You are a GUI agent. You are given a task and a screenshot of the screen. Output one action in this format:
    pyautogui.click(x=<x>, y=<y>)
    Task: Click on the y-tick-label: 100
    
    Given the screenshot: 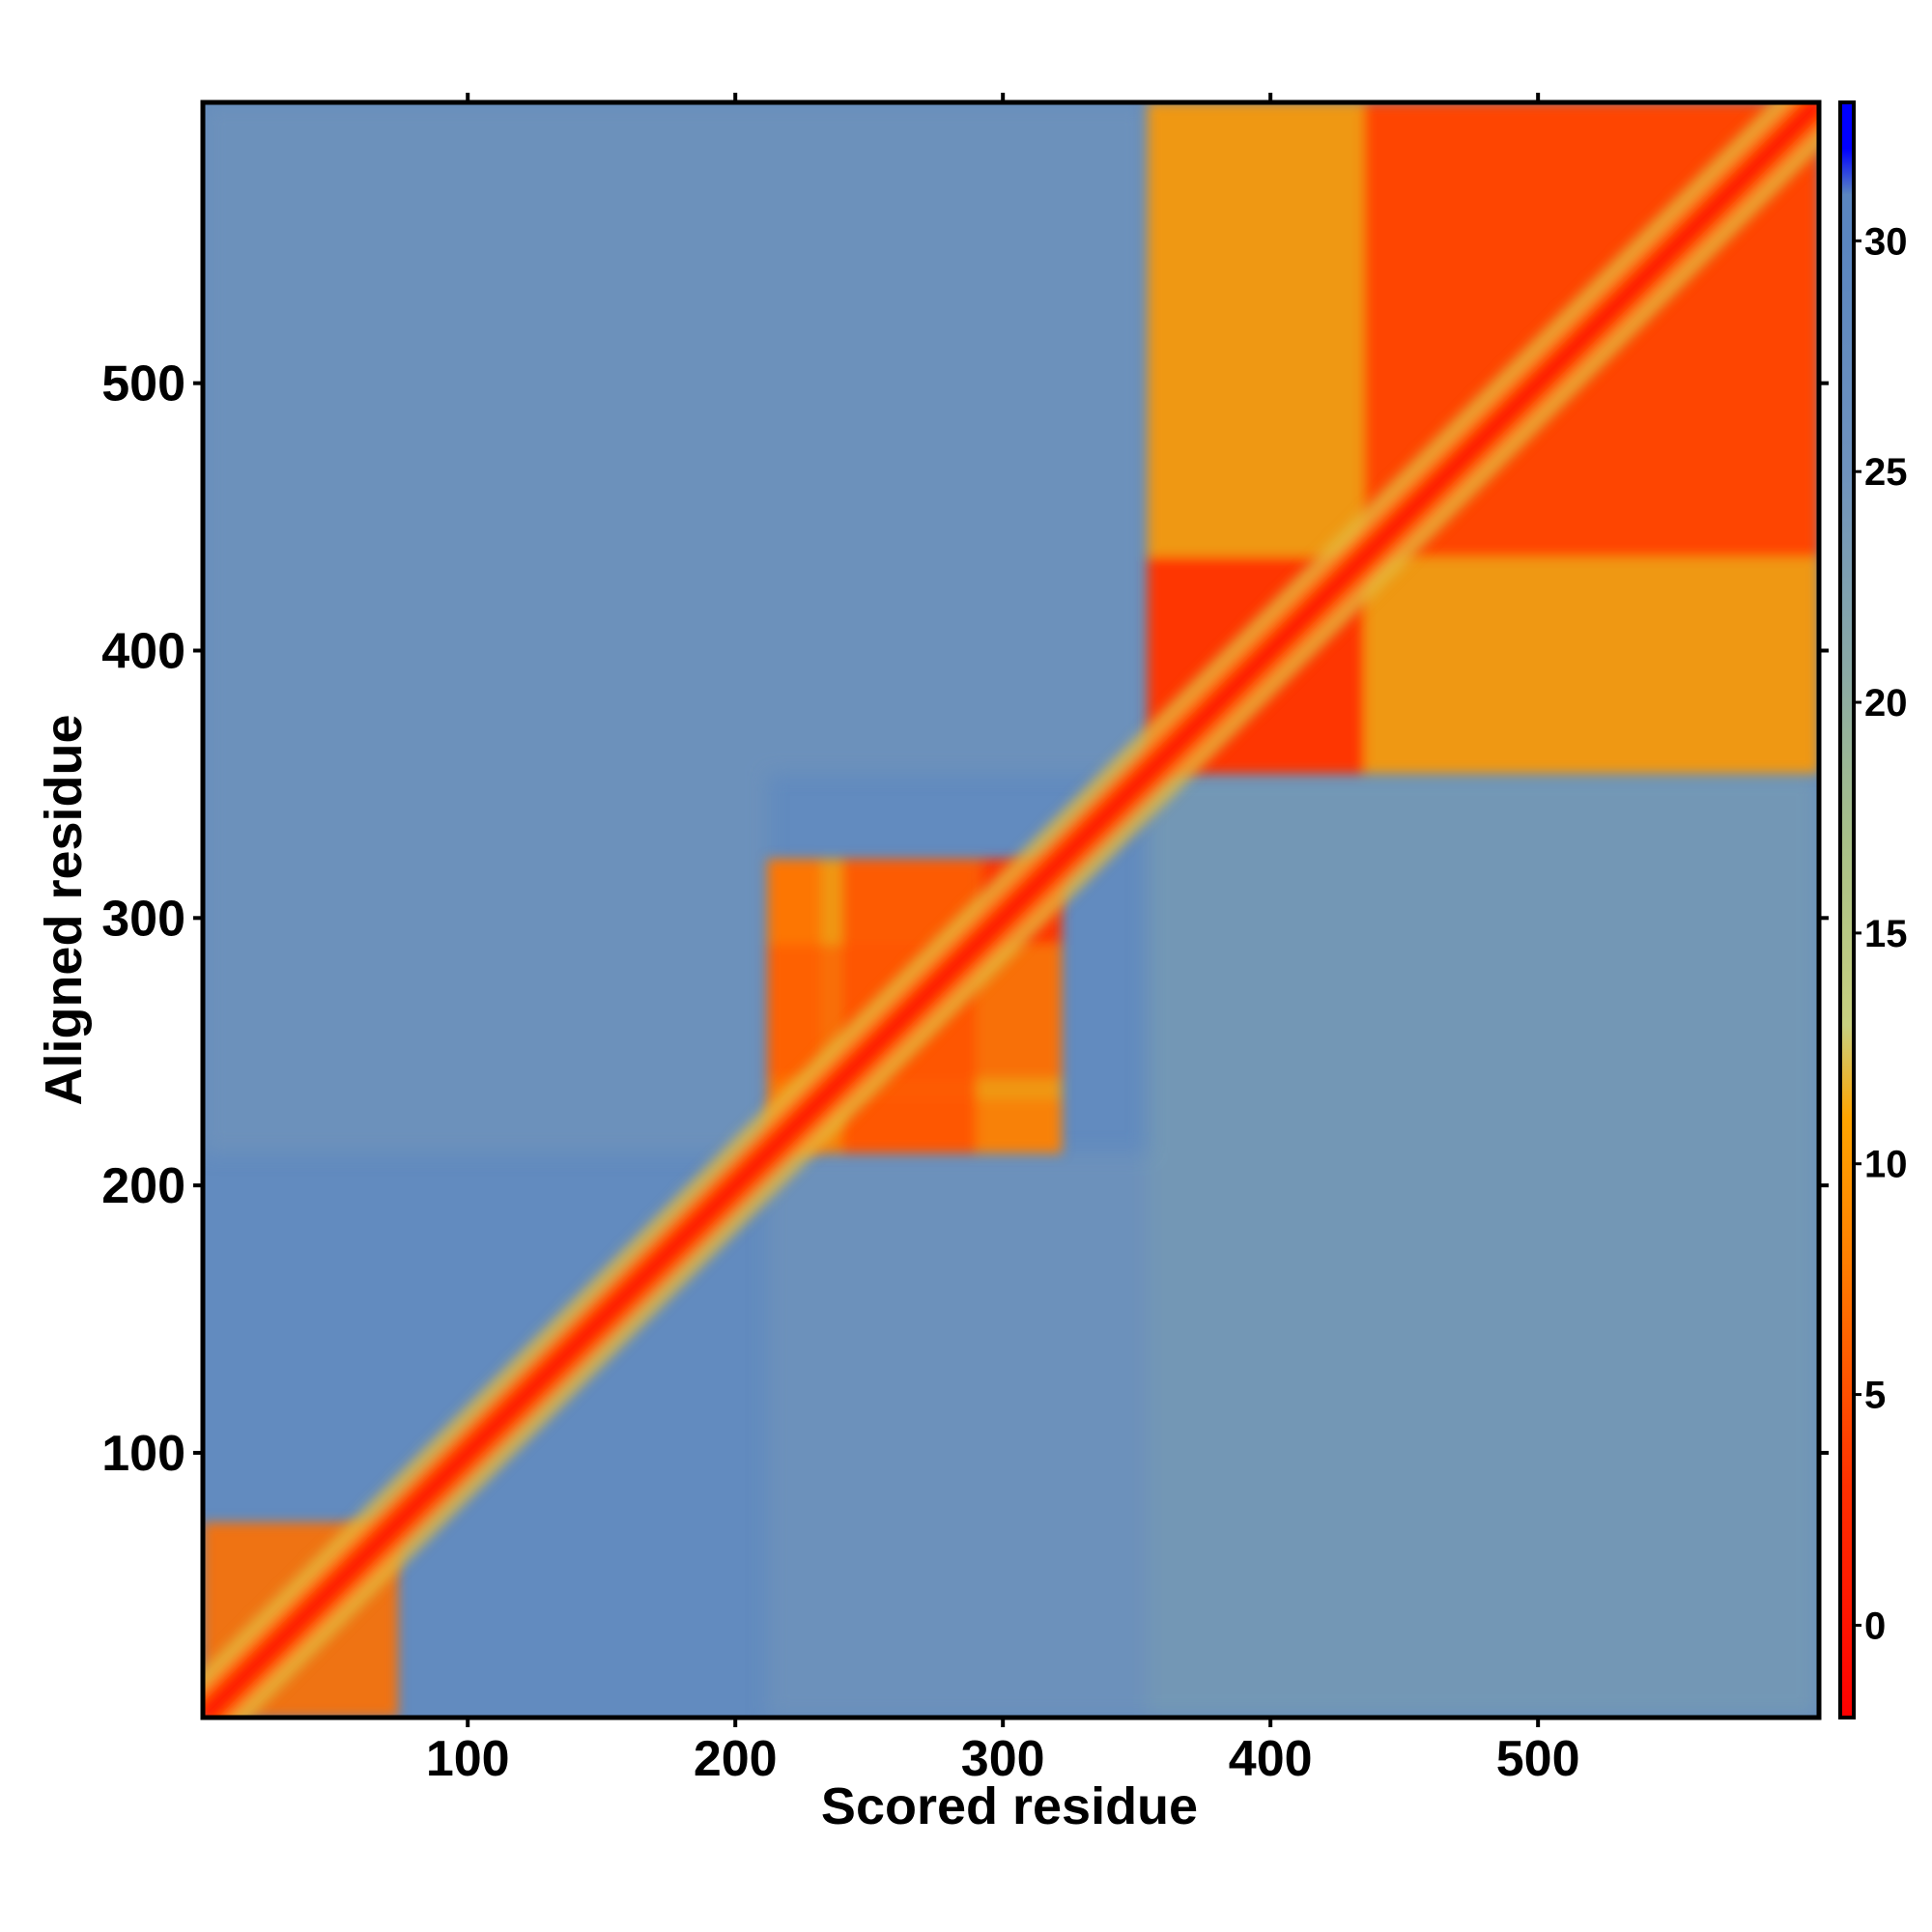 What is the action you would take?
    pyautogui.click(x=143, y=1454)
    